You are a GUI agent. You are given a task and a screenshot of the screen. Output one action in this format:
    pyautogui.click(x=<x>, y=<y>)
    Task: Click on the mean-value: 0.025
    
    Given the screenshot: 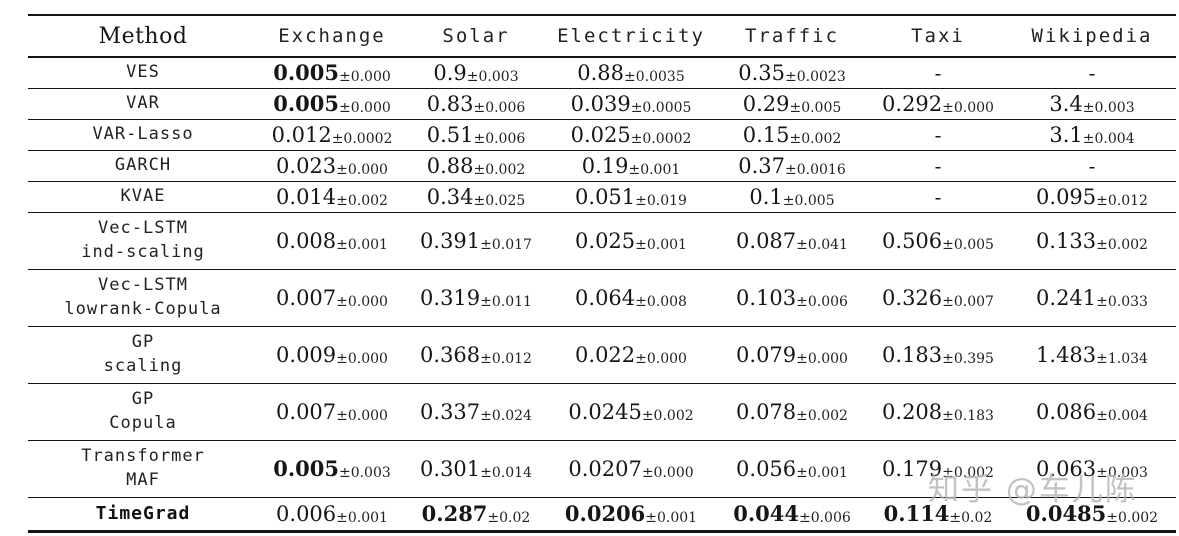 What is the action you would take?
    pyautogui.click(x=605, y=240)
    